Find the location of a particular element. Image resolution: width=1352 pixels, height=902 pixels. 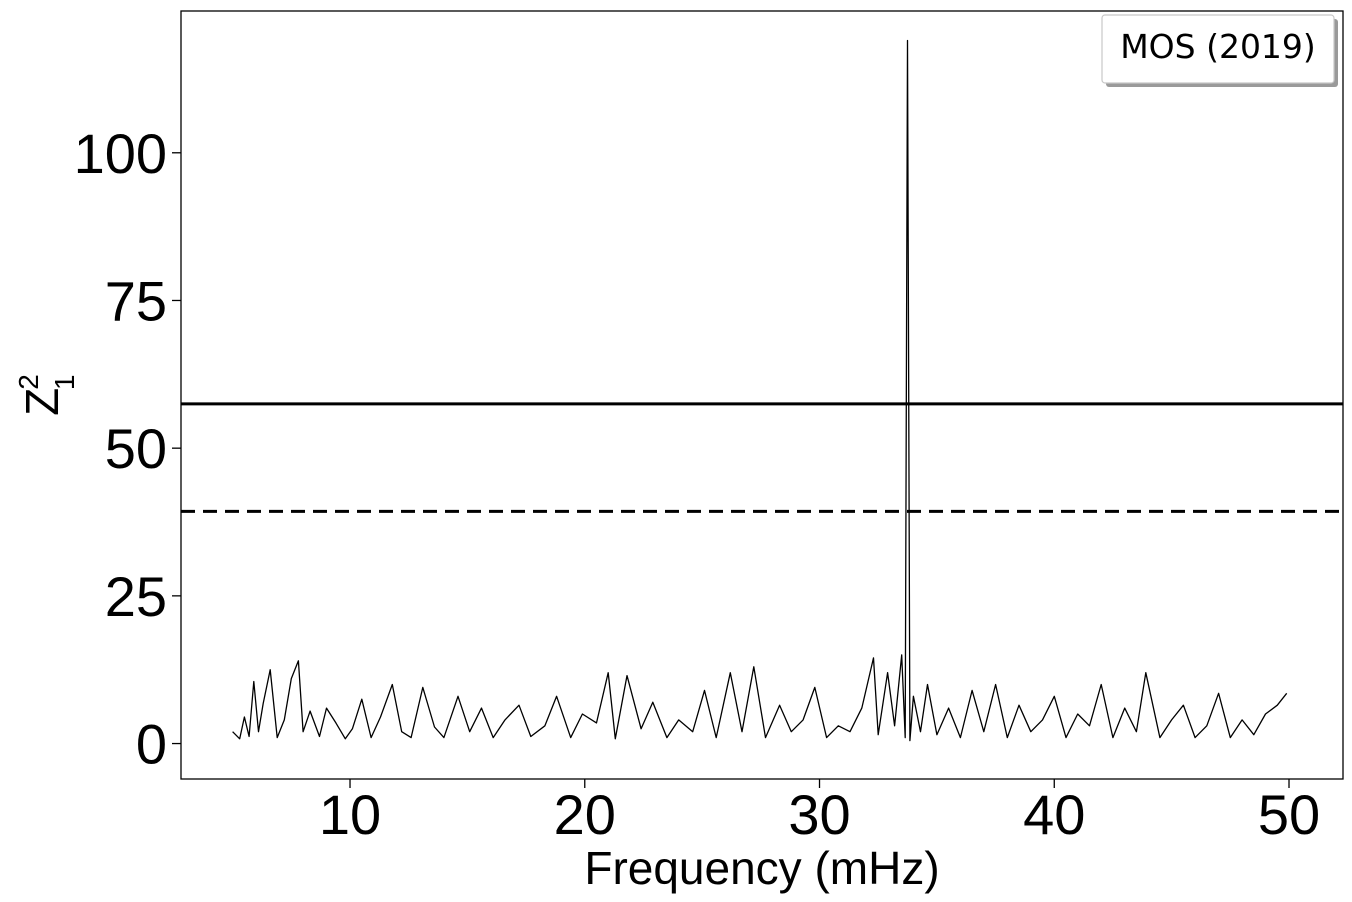

y-axis-label: Z2 1 is located at coordinates (46, 395).